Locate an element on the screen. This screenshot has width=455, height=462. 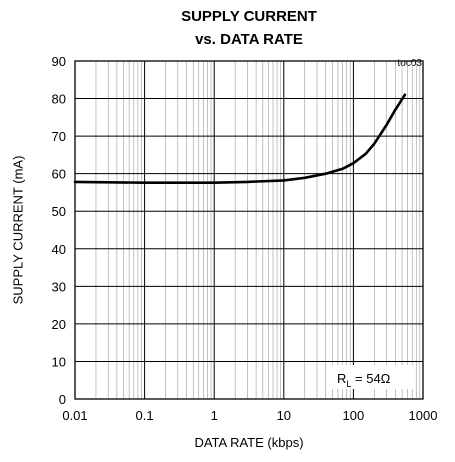
x-tick-label: 0.01 is located at coordinates (74, 415).